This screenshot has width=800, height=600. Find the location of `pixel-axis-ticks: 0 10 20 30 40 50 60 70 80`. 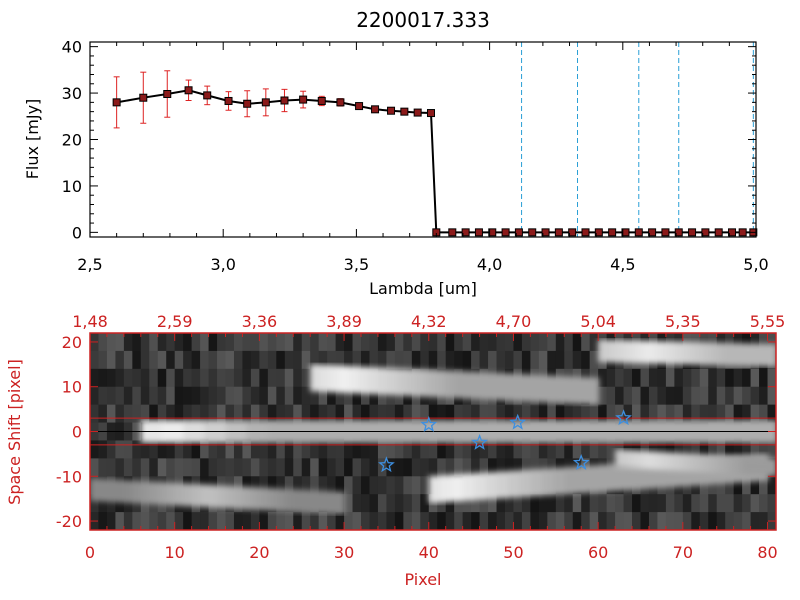

pixel-axis-ticks: 0 10 20 30 40 50 60 70 80 is located at coordinates (431, 542).